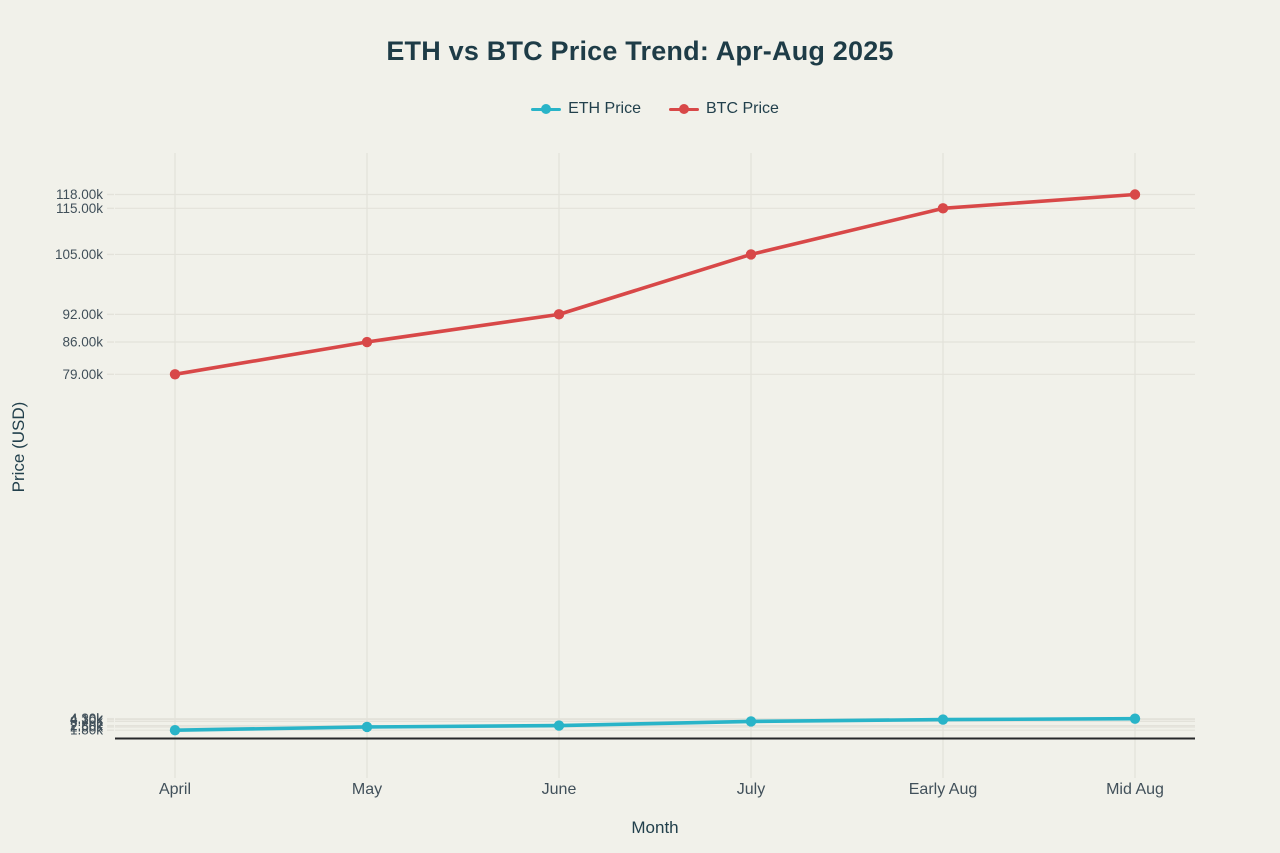 This screenshot has height=853, width=1280. I want to click on y-tick-label: 118.00k, so click(79, 194).